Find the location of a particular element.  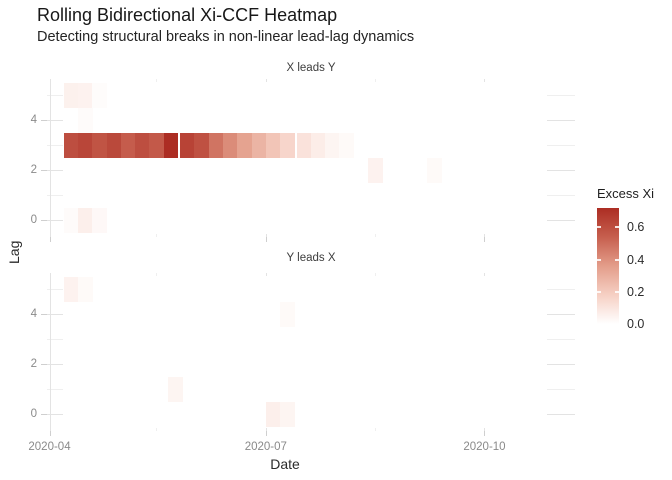

y-axis-title: Lag is located at coordinates (14, 252).